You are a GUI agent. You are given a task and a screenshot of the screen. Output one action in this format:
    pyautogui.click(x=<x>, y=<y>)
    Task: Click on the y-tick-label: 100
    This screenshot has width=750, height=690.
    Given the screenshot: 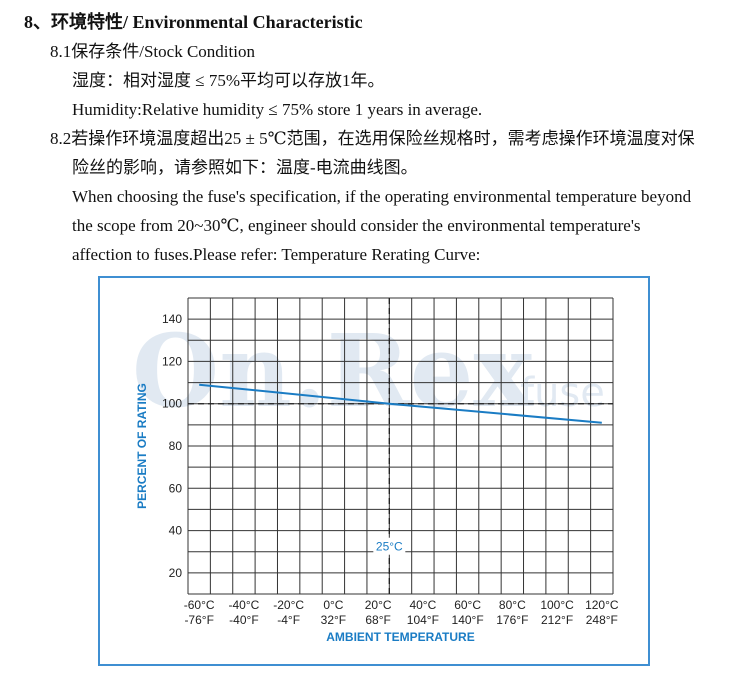 What is the action you would take?
    pyautogui.click(x=172, y=404)
    